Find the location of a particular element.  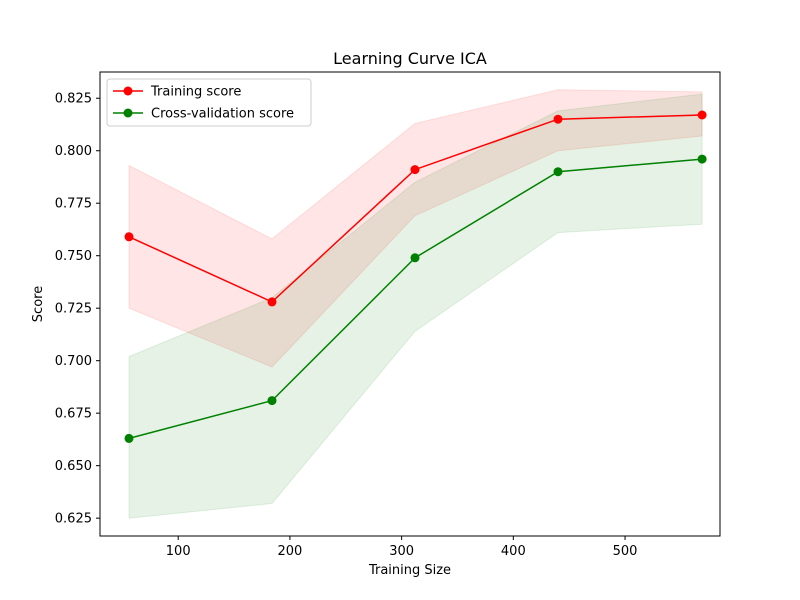

x-tick-label-4: 500 is located at coordinates (625, 551).